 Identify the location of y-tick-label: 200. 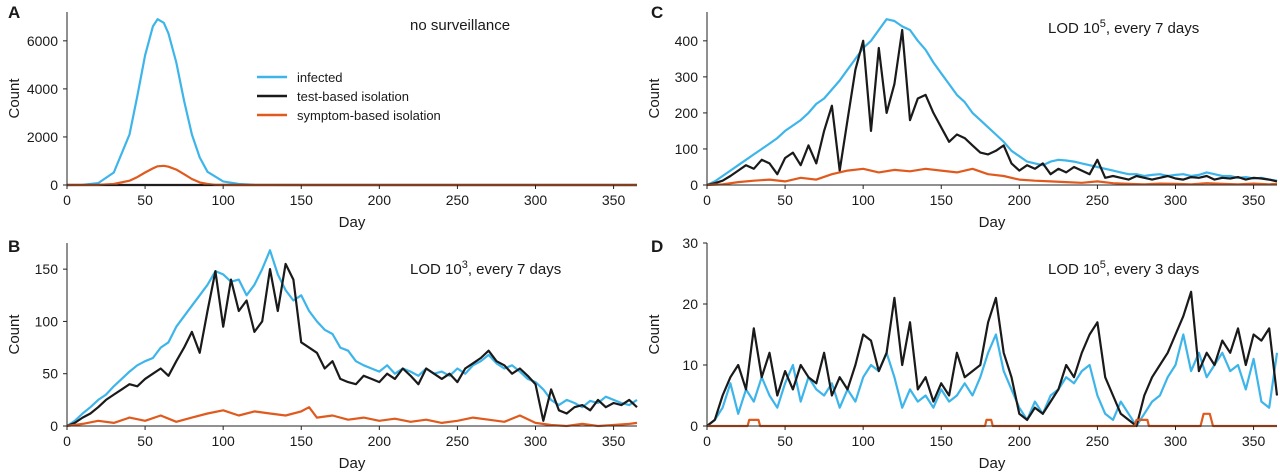
(687, 113).